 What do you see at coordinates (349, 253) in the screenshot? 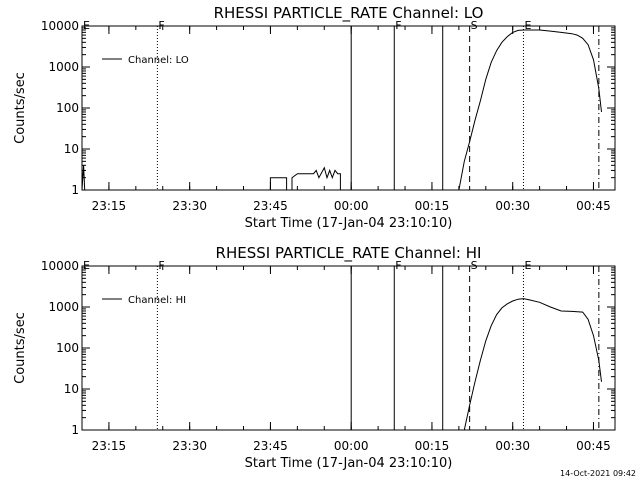
I see `chart-title: RHESSI PARTICLE_RATE Channel: HI` at bounding box center [349, 253].